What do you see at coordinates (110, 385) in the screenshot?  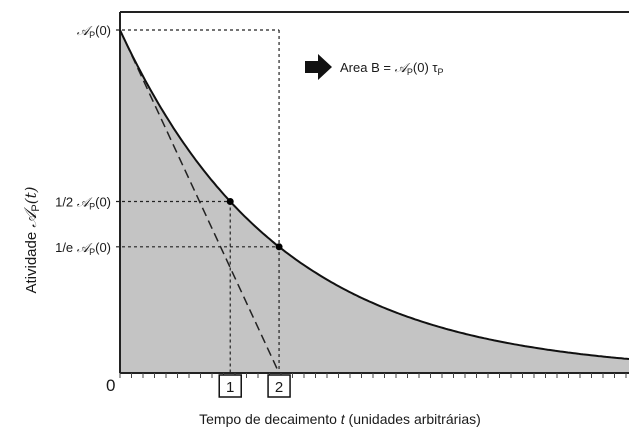 I see `origin-label: 0` at bounding box center [110, 385].